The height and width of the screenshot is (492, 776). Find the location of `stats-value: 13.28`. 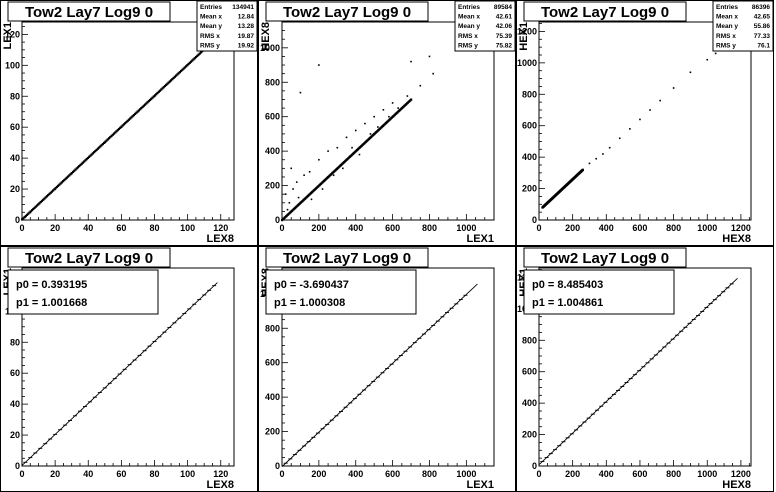

stats-value: 13.28 is located at coordinates (246, 26).